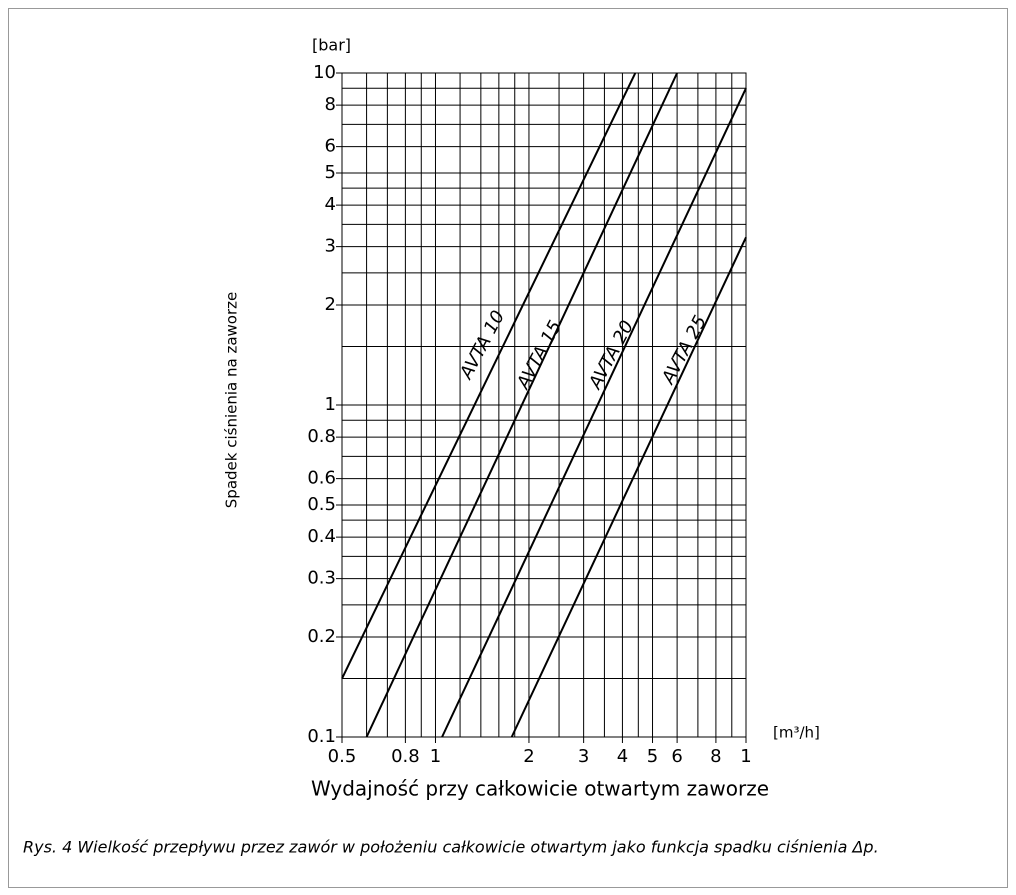 Image resolution: width=1016 pixels, height=895 pixels. I want to click on x-tick-label: 2, so click(528, 756).